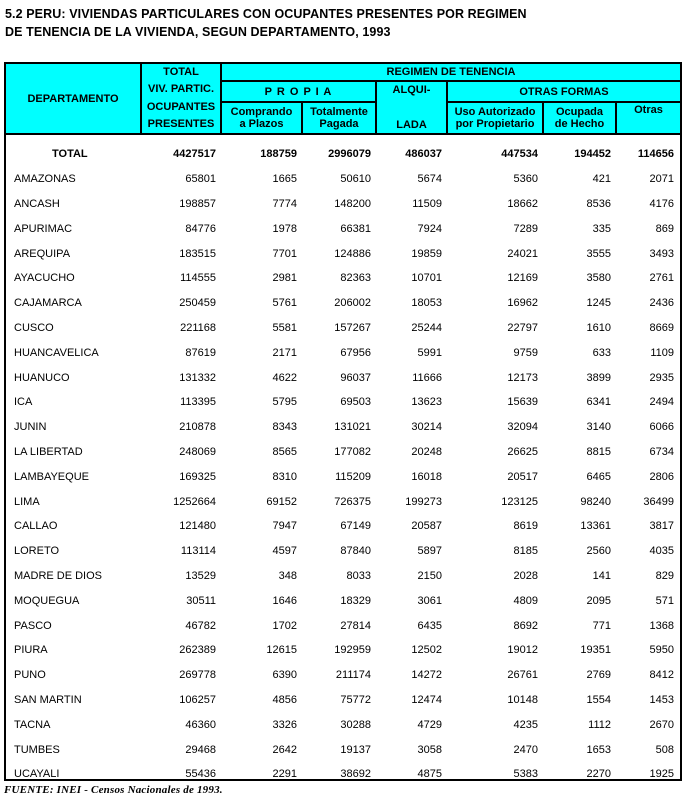 The width and height of the screenshot is (686, 799). I want to click on value-cell: 726375, so click(340, 502).